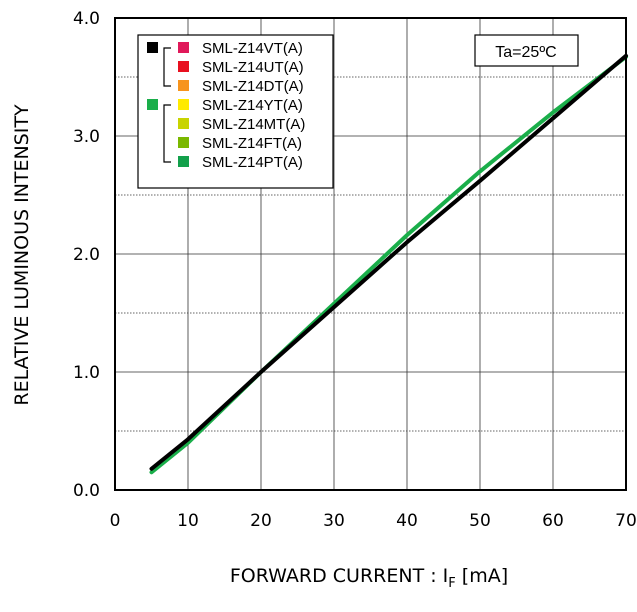 The image size is (637, 612). Describe the element at coordinates (339, 576) in the screenshot. I see `x-axis-title-main: FORWARD CURRENT : I` at that location.